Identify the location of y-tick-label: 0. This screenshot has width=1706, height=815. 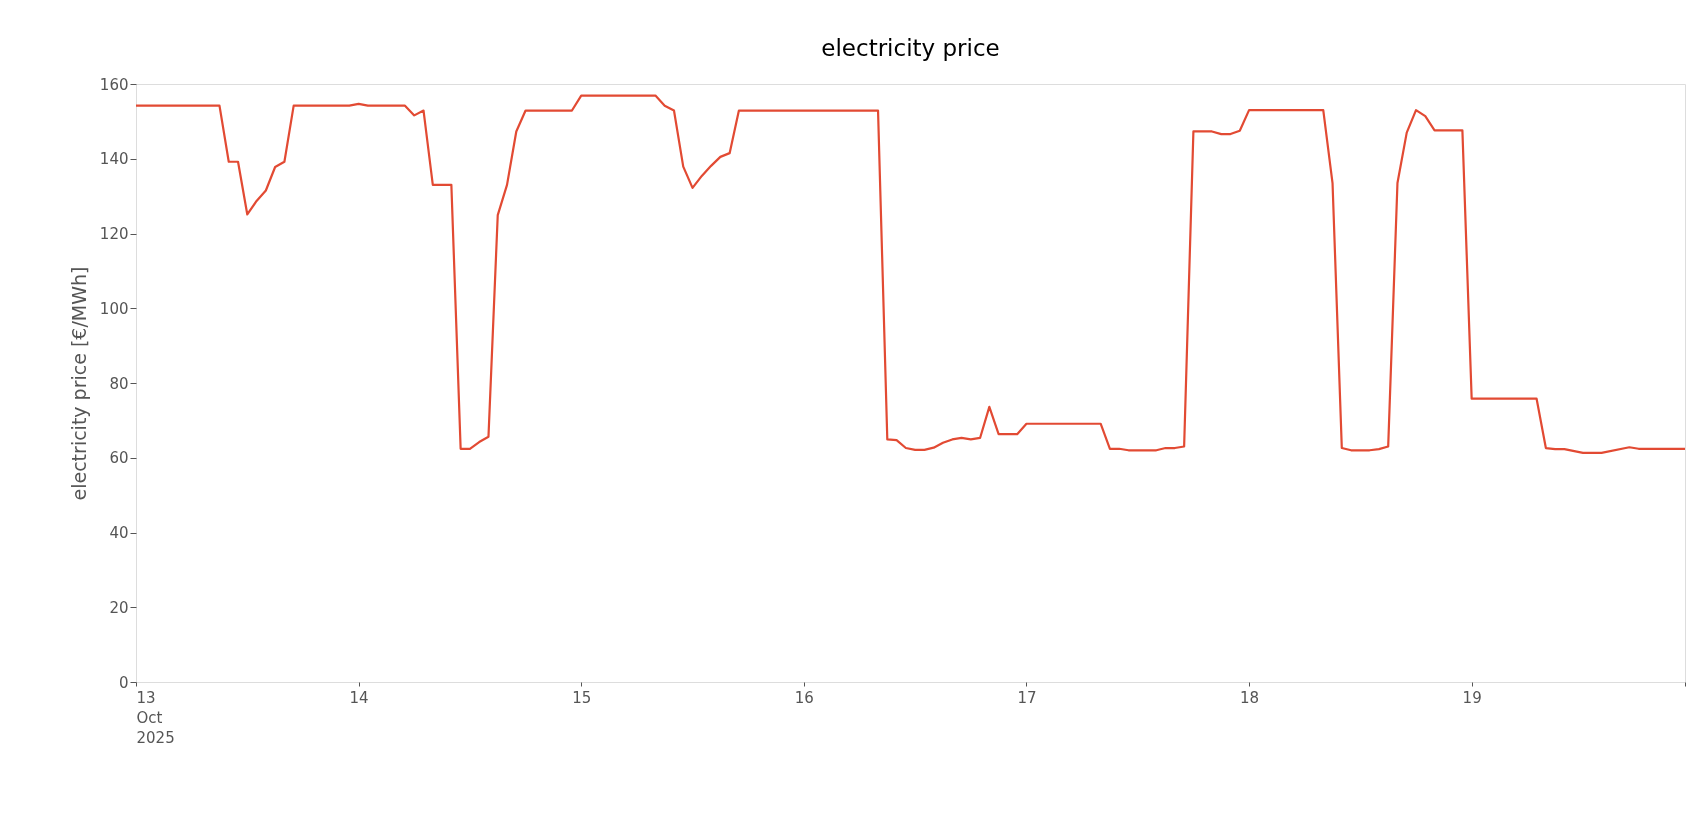
(123, 682).